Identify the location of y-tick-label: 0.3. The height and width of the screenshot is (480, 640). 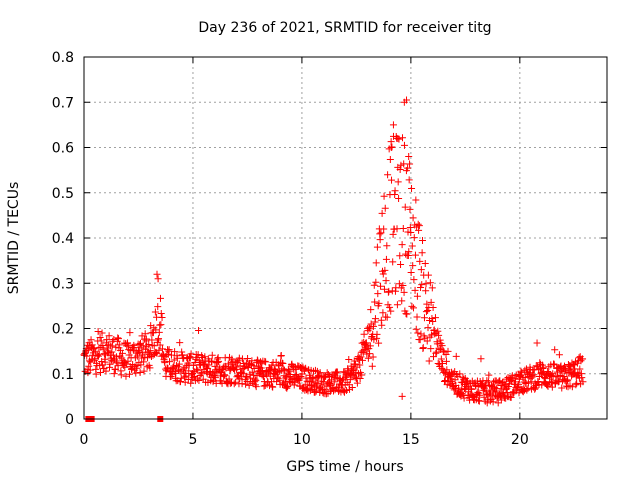
(63, 284).